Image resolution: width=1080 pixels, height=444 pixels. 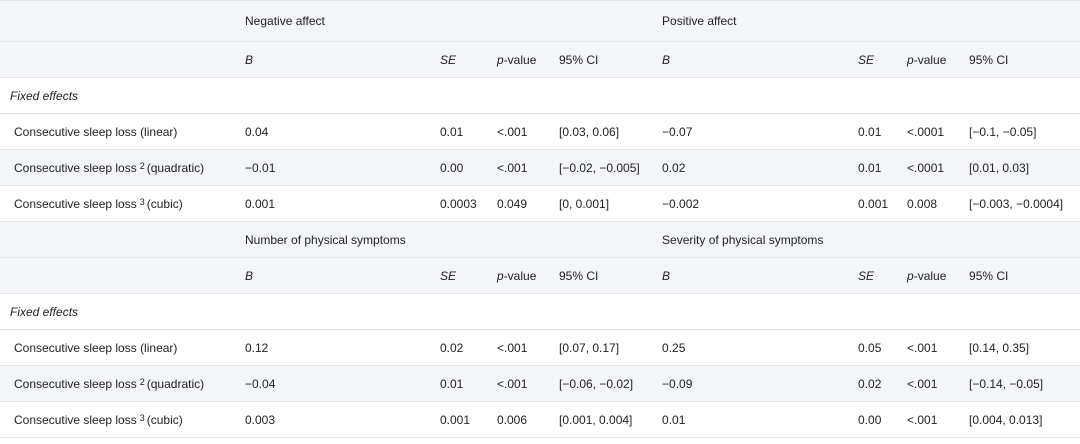 I want to click on group-header-row: Negative affect Positive affect, so click(x=540, y=21).